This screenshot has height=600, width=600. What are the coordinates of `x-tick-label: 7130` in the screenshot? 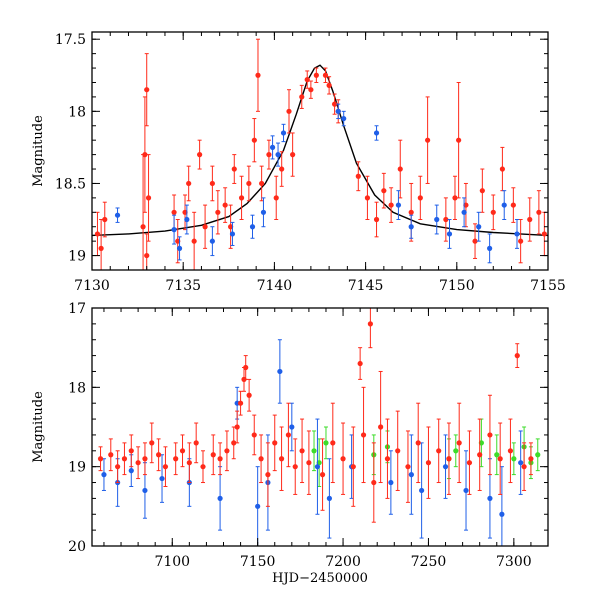 It's located at (92, 286).